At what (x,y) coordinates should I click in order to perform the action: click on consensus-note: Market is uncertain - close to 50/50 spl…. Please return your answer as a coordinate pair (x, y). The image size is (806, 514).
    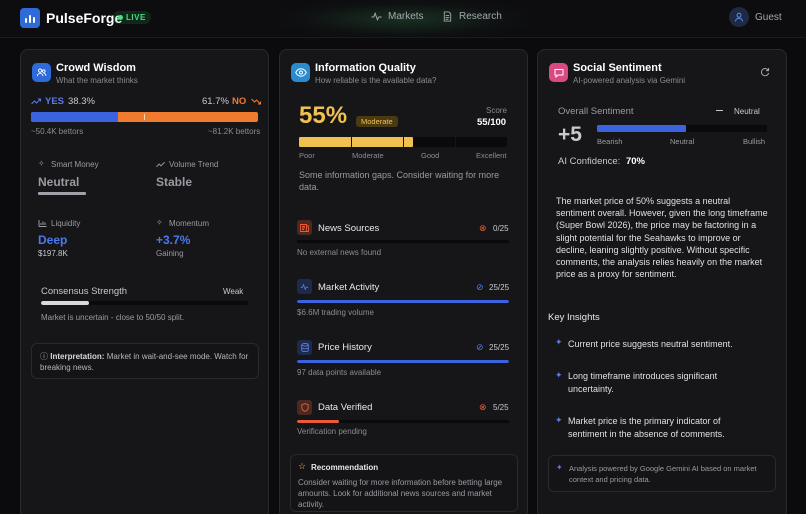
    Looking at the image, I should click on (113, 317).